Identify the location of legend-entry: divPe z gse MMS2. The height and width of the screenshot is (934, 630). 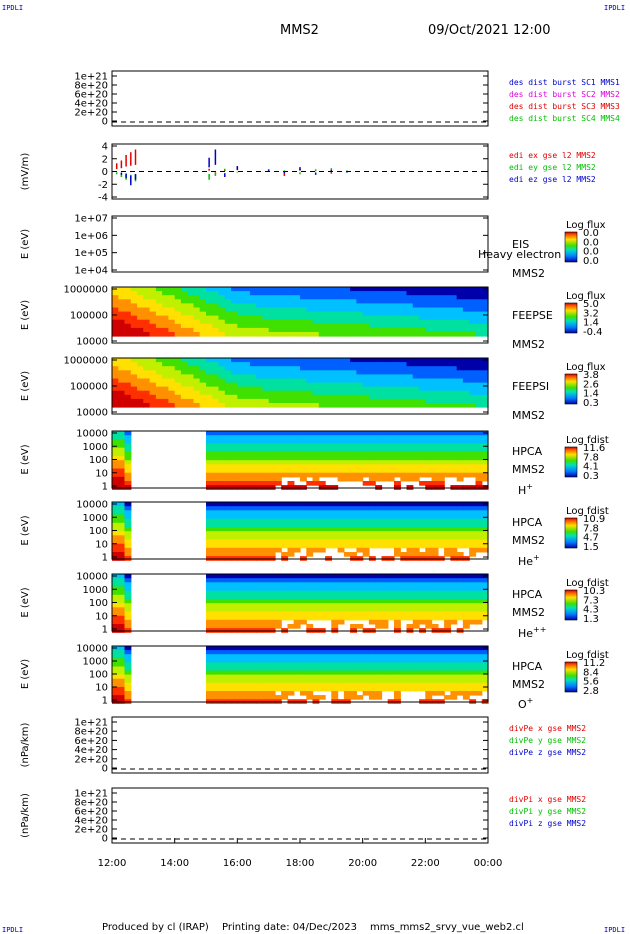
(547, 752).